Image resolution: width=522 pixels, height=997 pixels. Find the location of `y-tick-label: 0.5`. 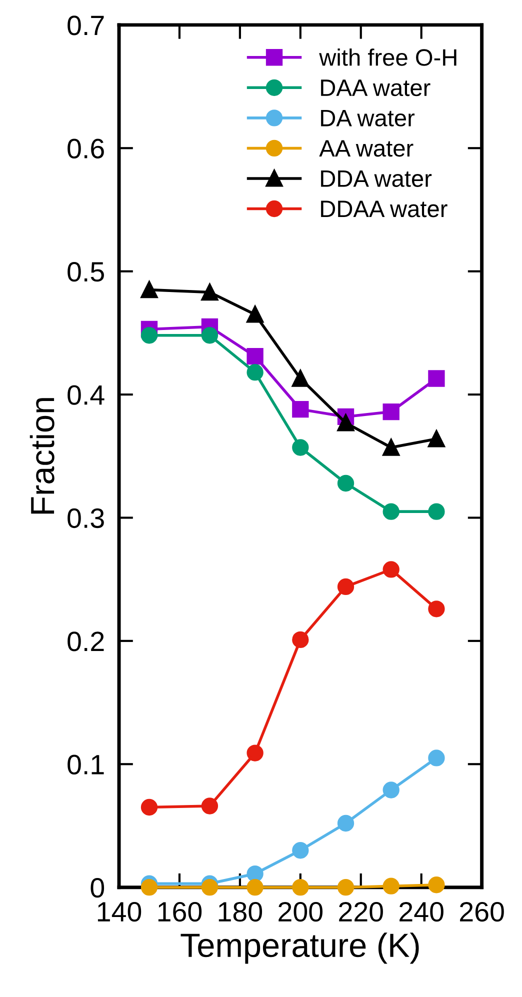

y-tick-label: 0.5 is located at coordinates (86, 272).